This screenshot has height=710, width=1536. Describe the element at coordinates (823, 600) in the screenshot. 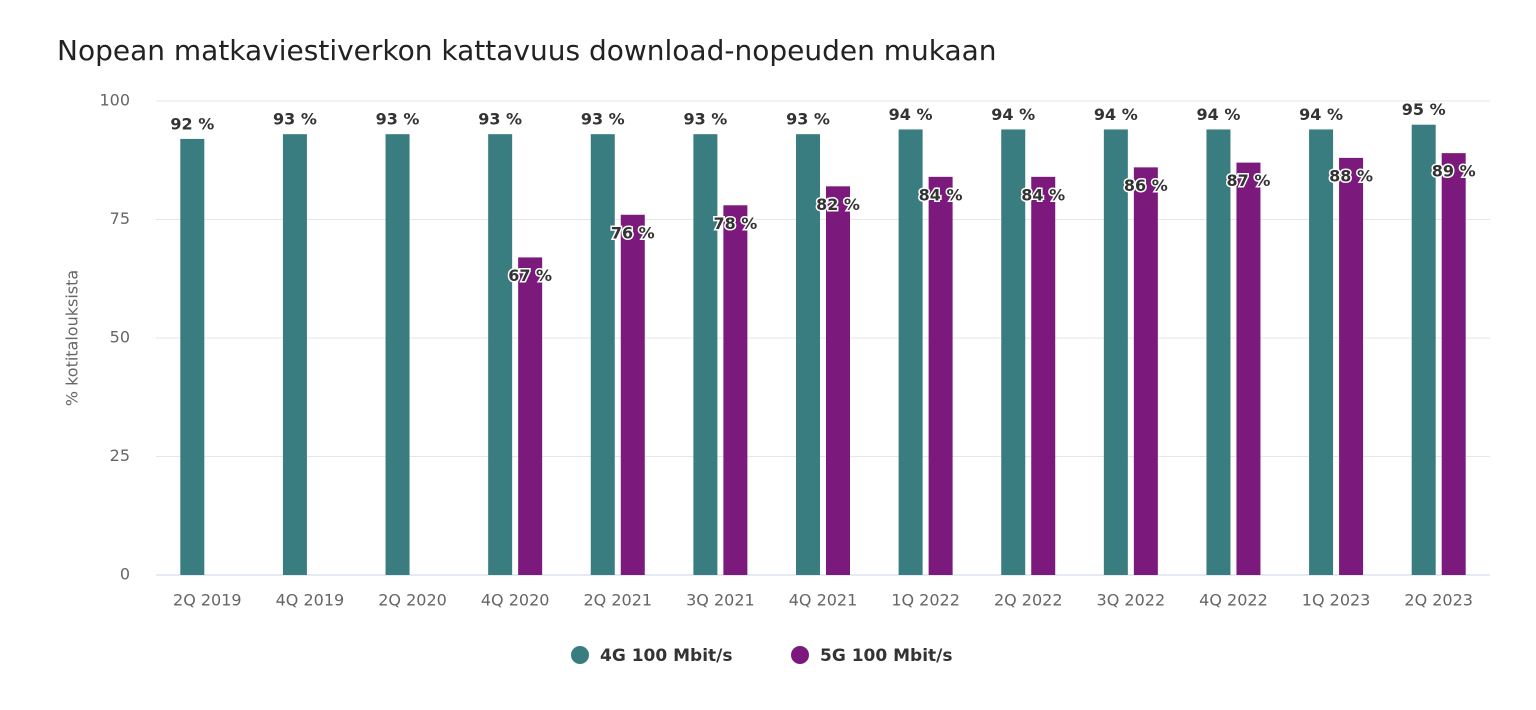

I see `x-tick-label: 4Q 2021` at that location.